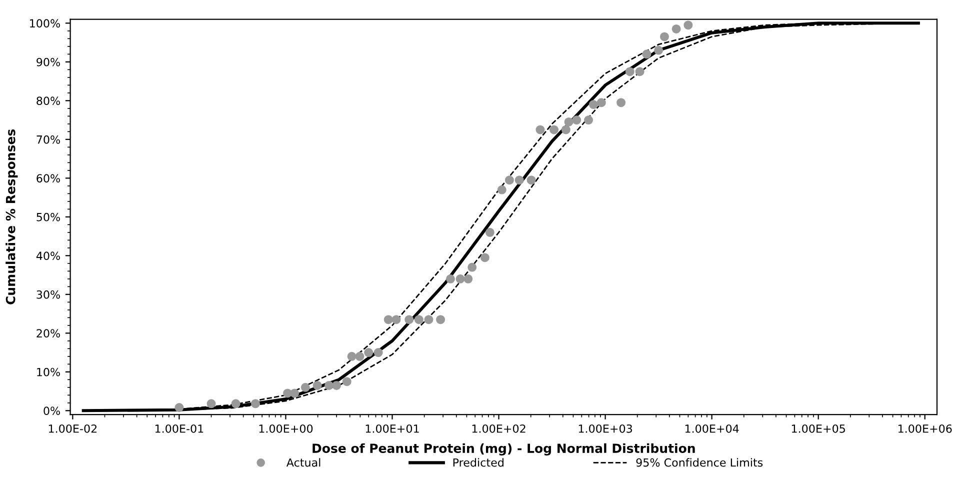 The height and width of the screenshot is (482, 963). I want to click on x-tick-label: 1.00E+00, so click(286, 428).